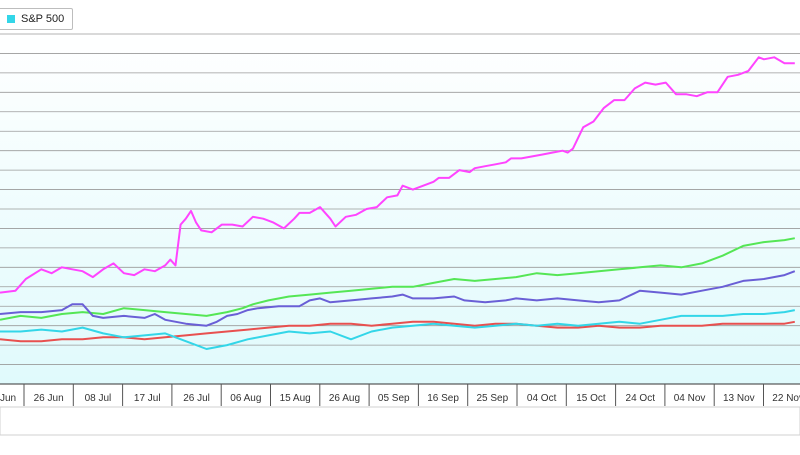  Describe the element at coordinates (492, 398) in the screenshot. I see `x-tick-label: 25 Sep` at that location.